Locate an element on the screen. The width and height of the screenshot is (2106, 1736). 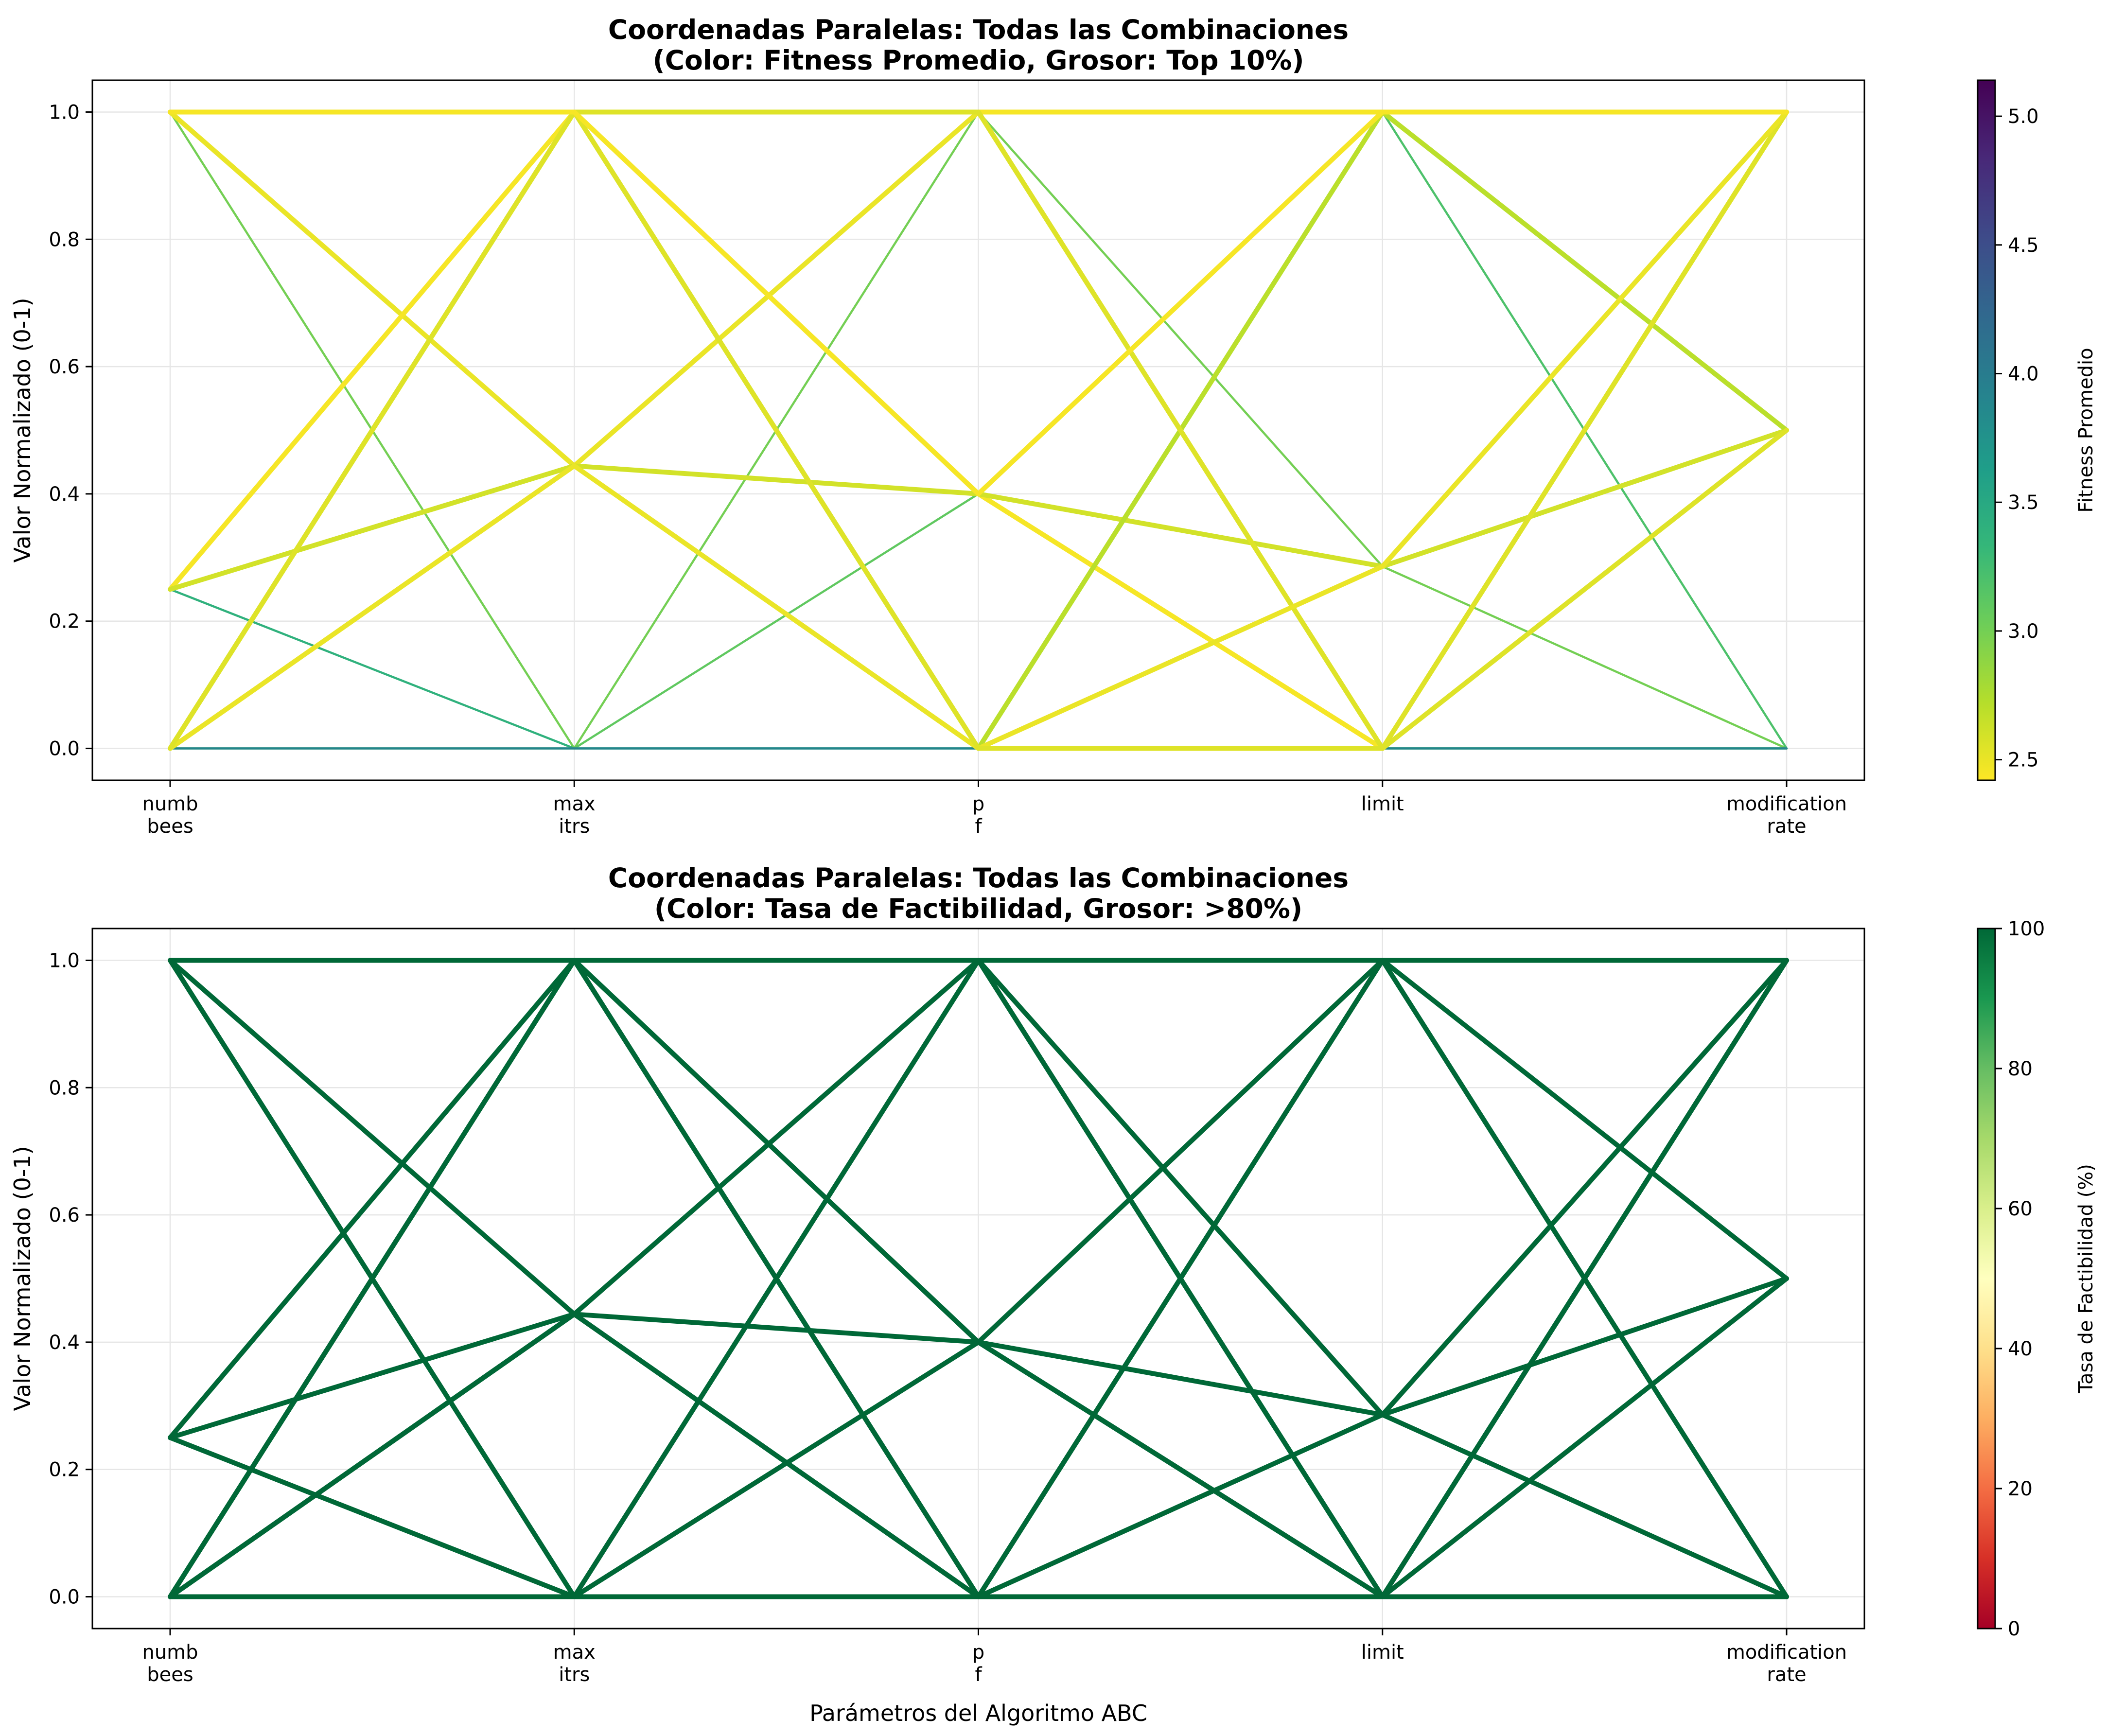
colorbar-tick-label: 80 is located at coordinates (2020, 1069).